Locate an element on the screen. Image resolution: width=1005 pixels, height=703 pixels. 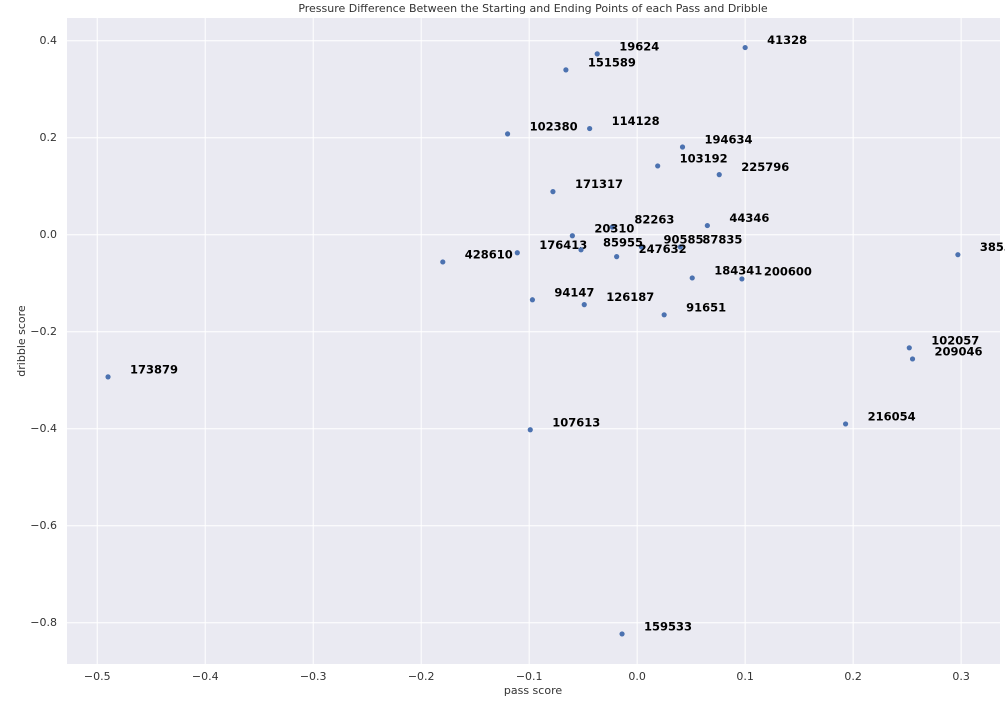
point-label: 247632 is located at coordinates (663, 249).